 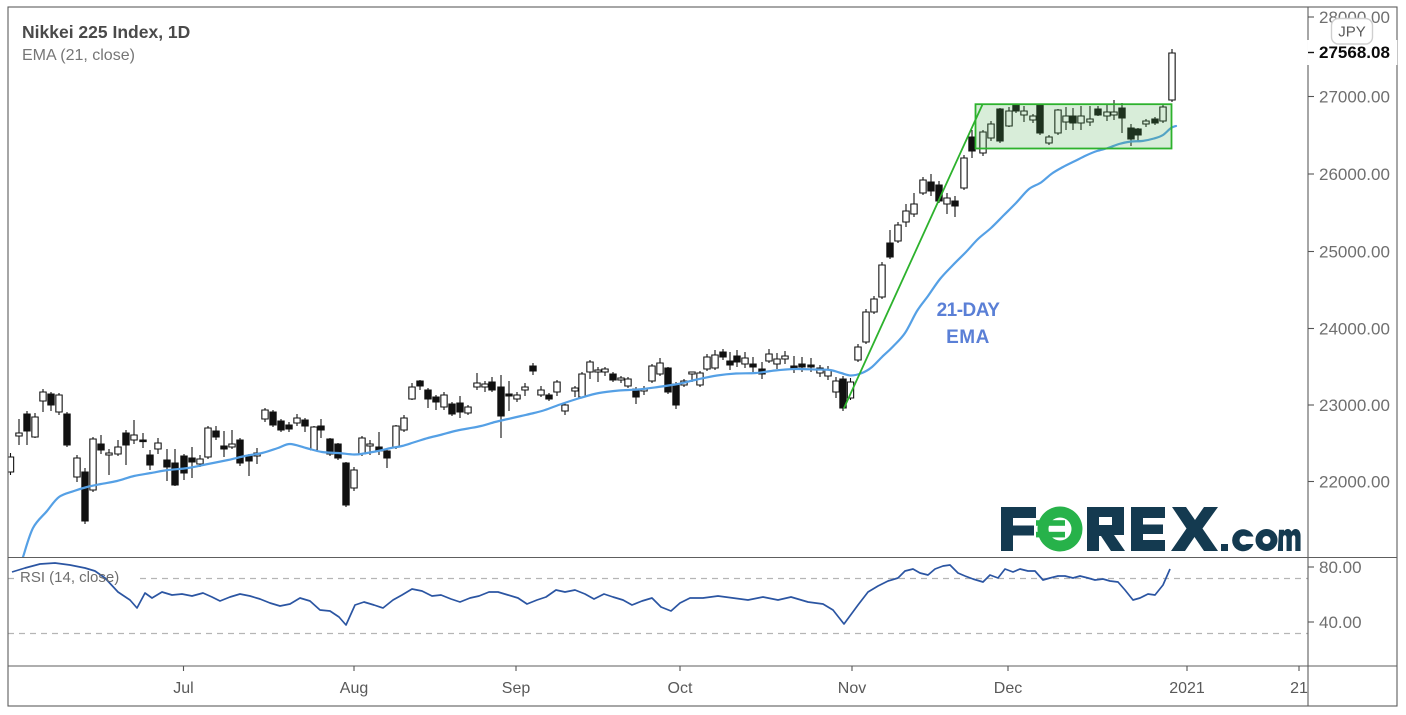 I want to click on svg-text: 40.00, so click(x=1340, y=622).